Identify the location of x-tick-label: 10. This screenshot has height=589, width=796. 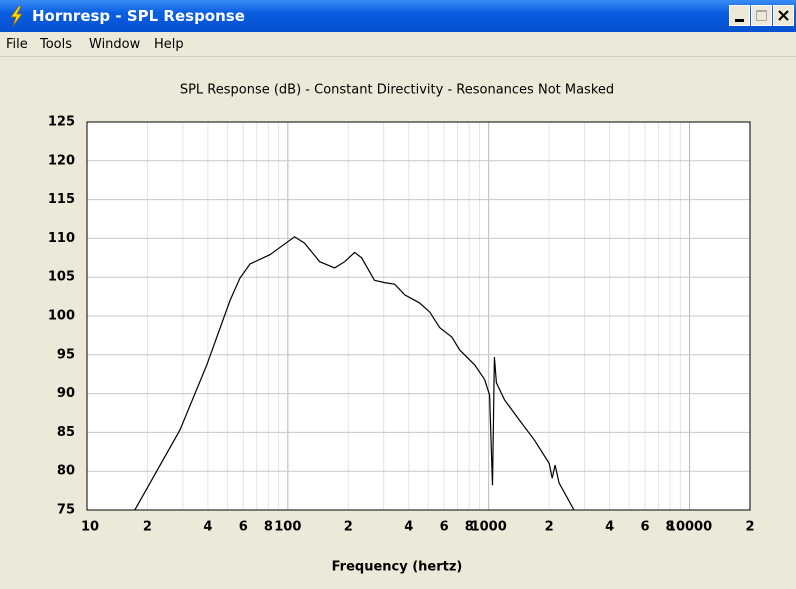
(90, 527).